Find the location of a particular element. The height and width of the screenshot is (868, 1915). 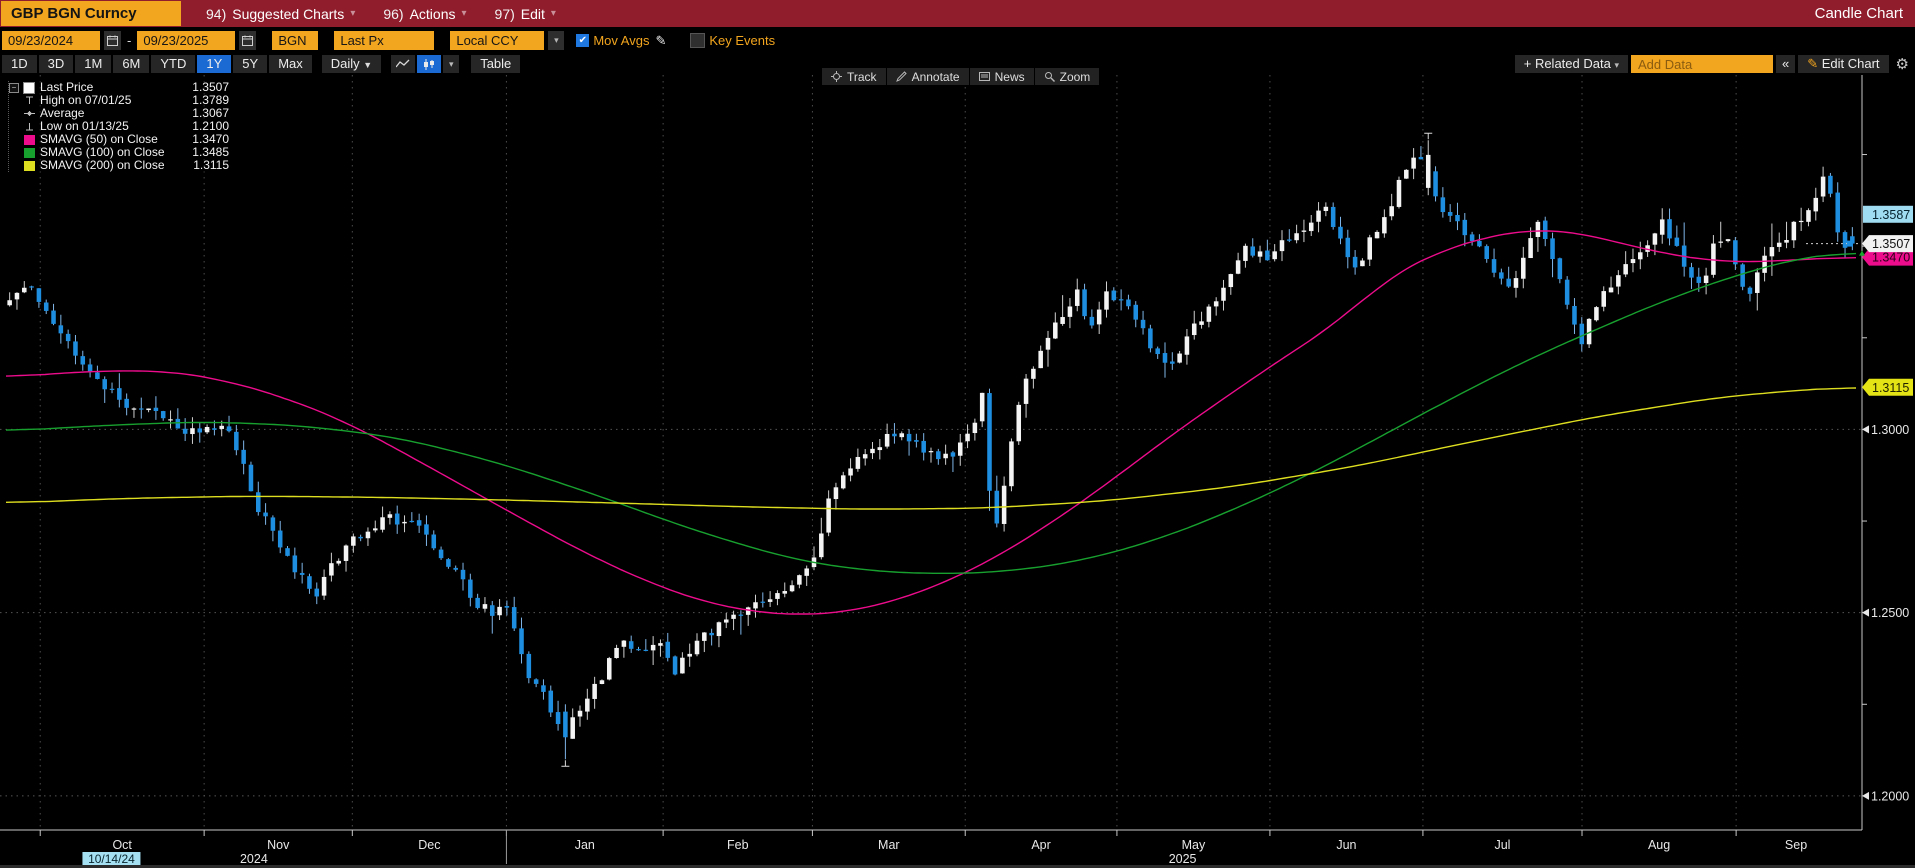

legend-row-average: Average 1.3067 is located at coordinates (121, 113).